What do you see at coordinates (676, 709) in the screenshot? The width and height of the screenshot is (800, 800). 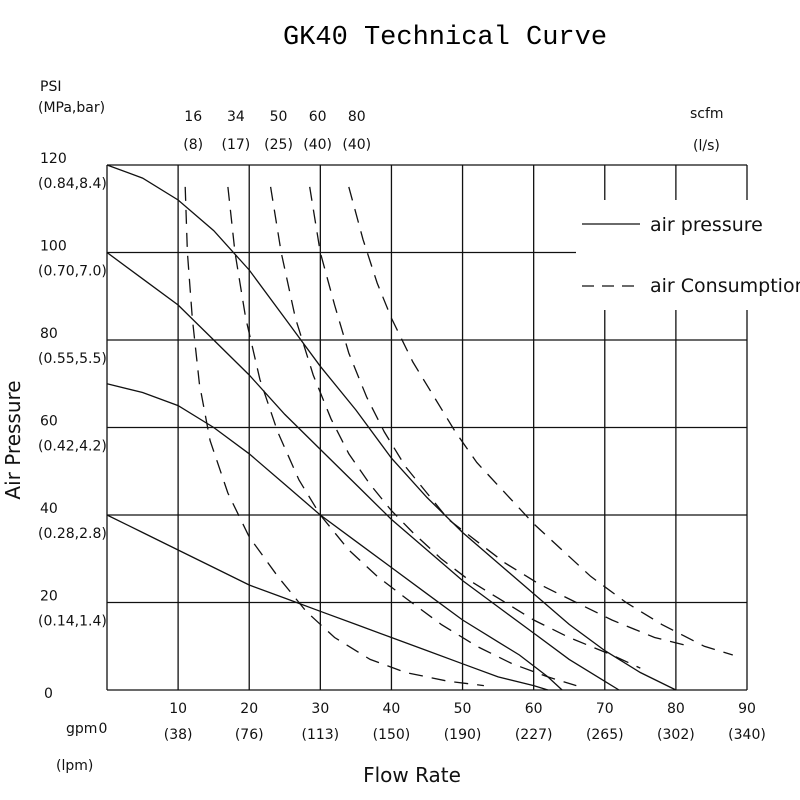 I see `x-tick-label-8: 80` at bounding box center [676, 709].